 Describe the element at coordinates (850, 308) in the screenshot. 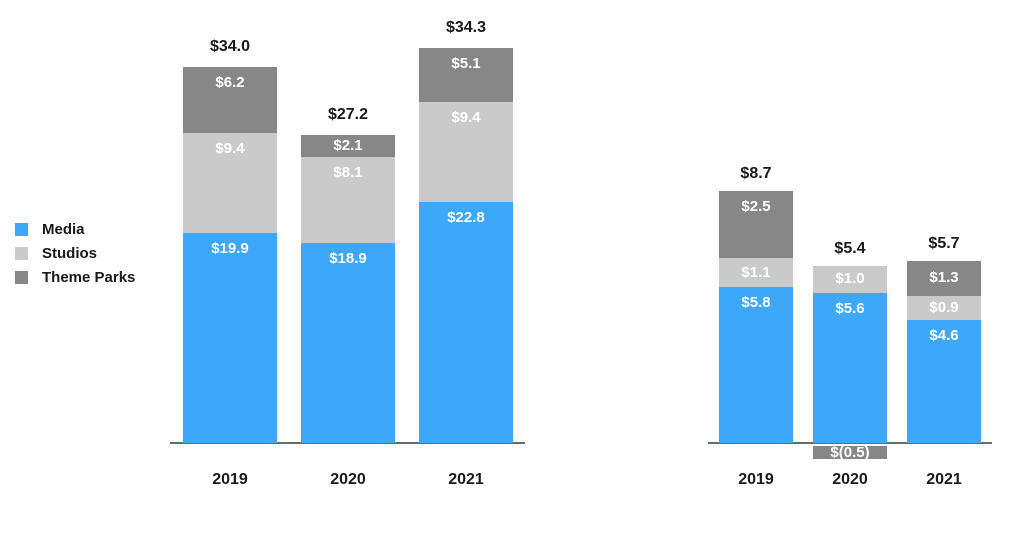

I see `segment-value-label: $5.6` at that location.